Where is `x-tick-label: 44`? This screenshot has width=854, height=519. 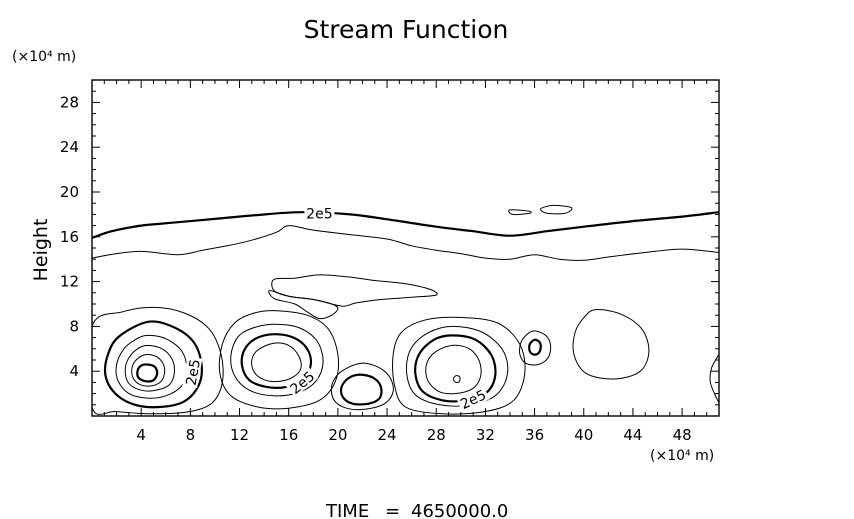 x-tick-label: 44 is located at coordinates (632, 435).